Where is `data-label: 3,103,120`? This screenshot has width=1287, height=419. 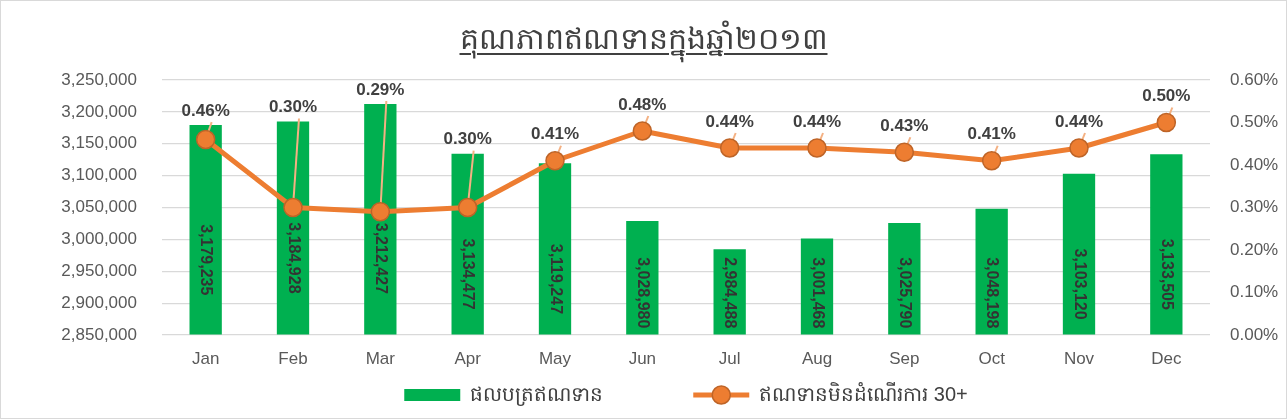 data-label: 3,103,120 is located at coordinates (1080, 284).